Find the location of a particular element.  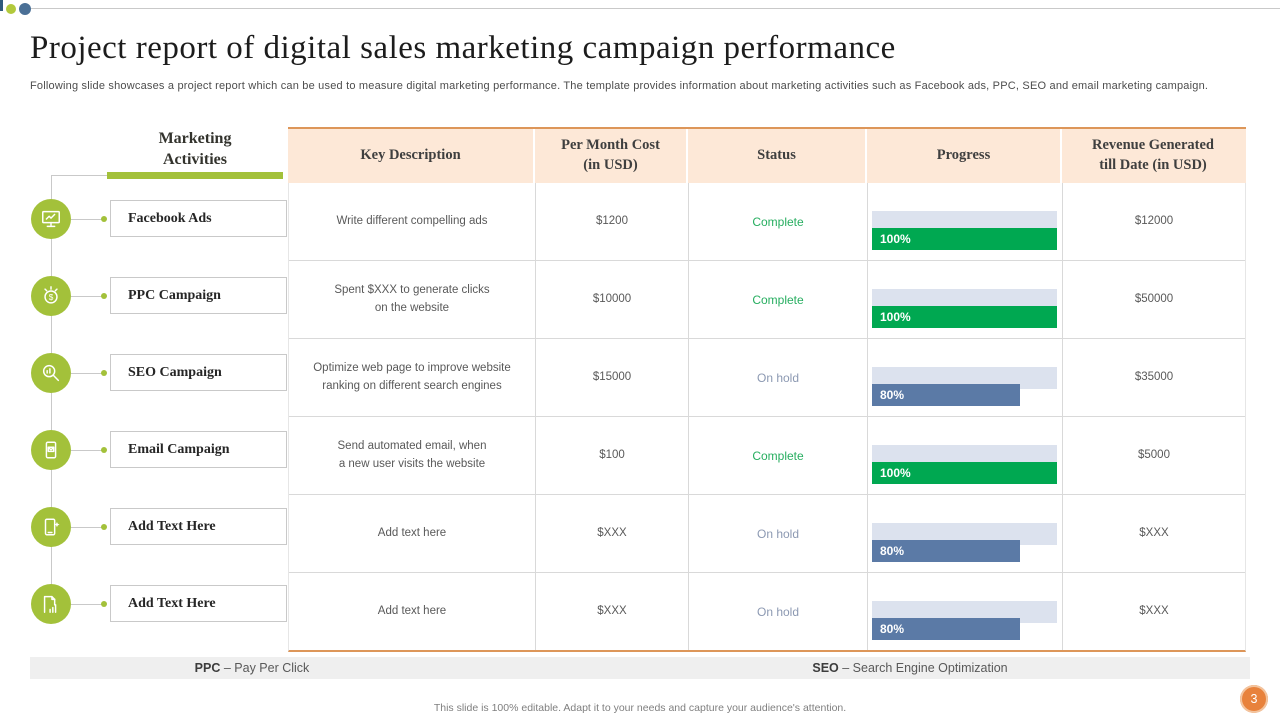

activity-add-text-1: Add Text Here is located at coordinates (145, 527).